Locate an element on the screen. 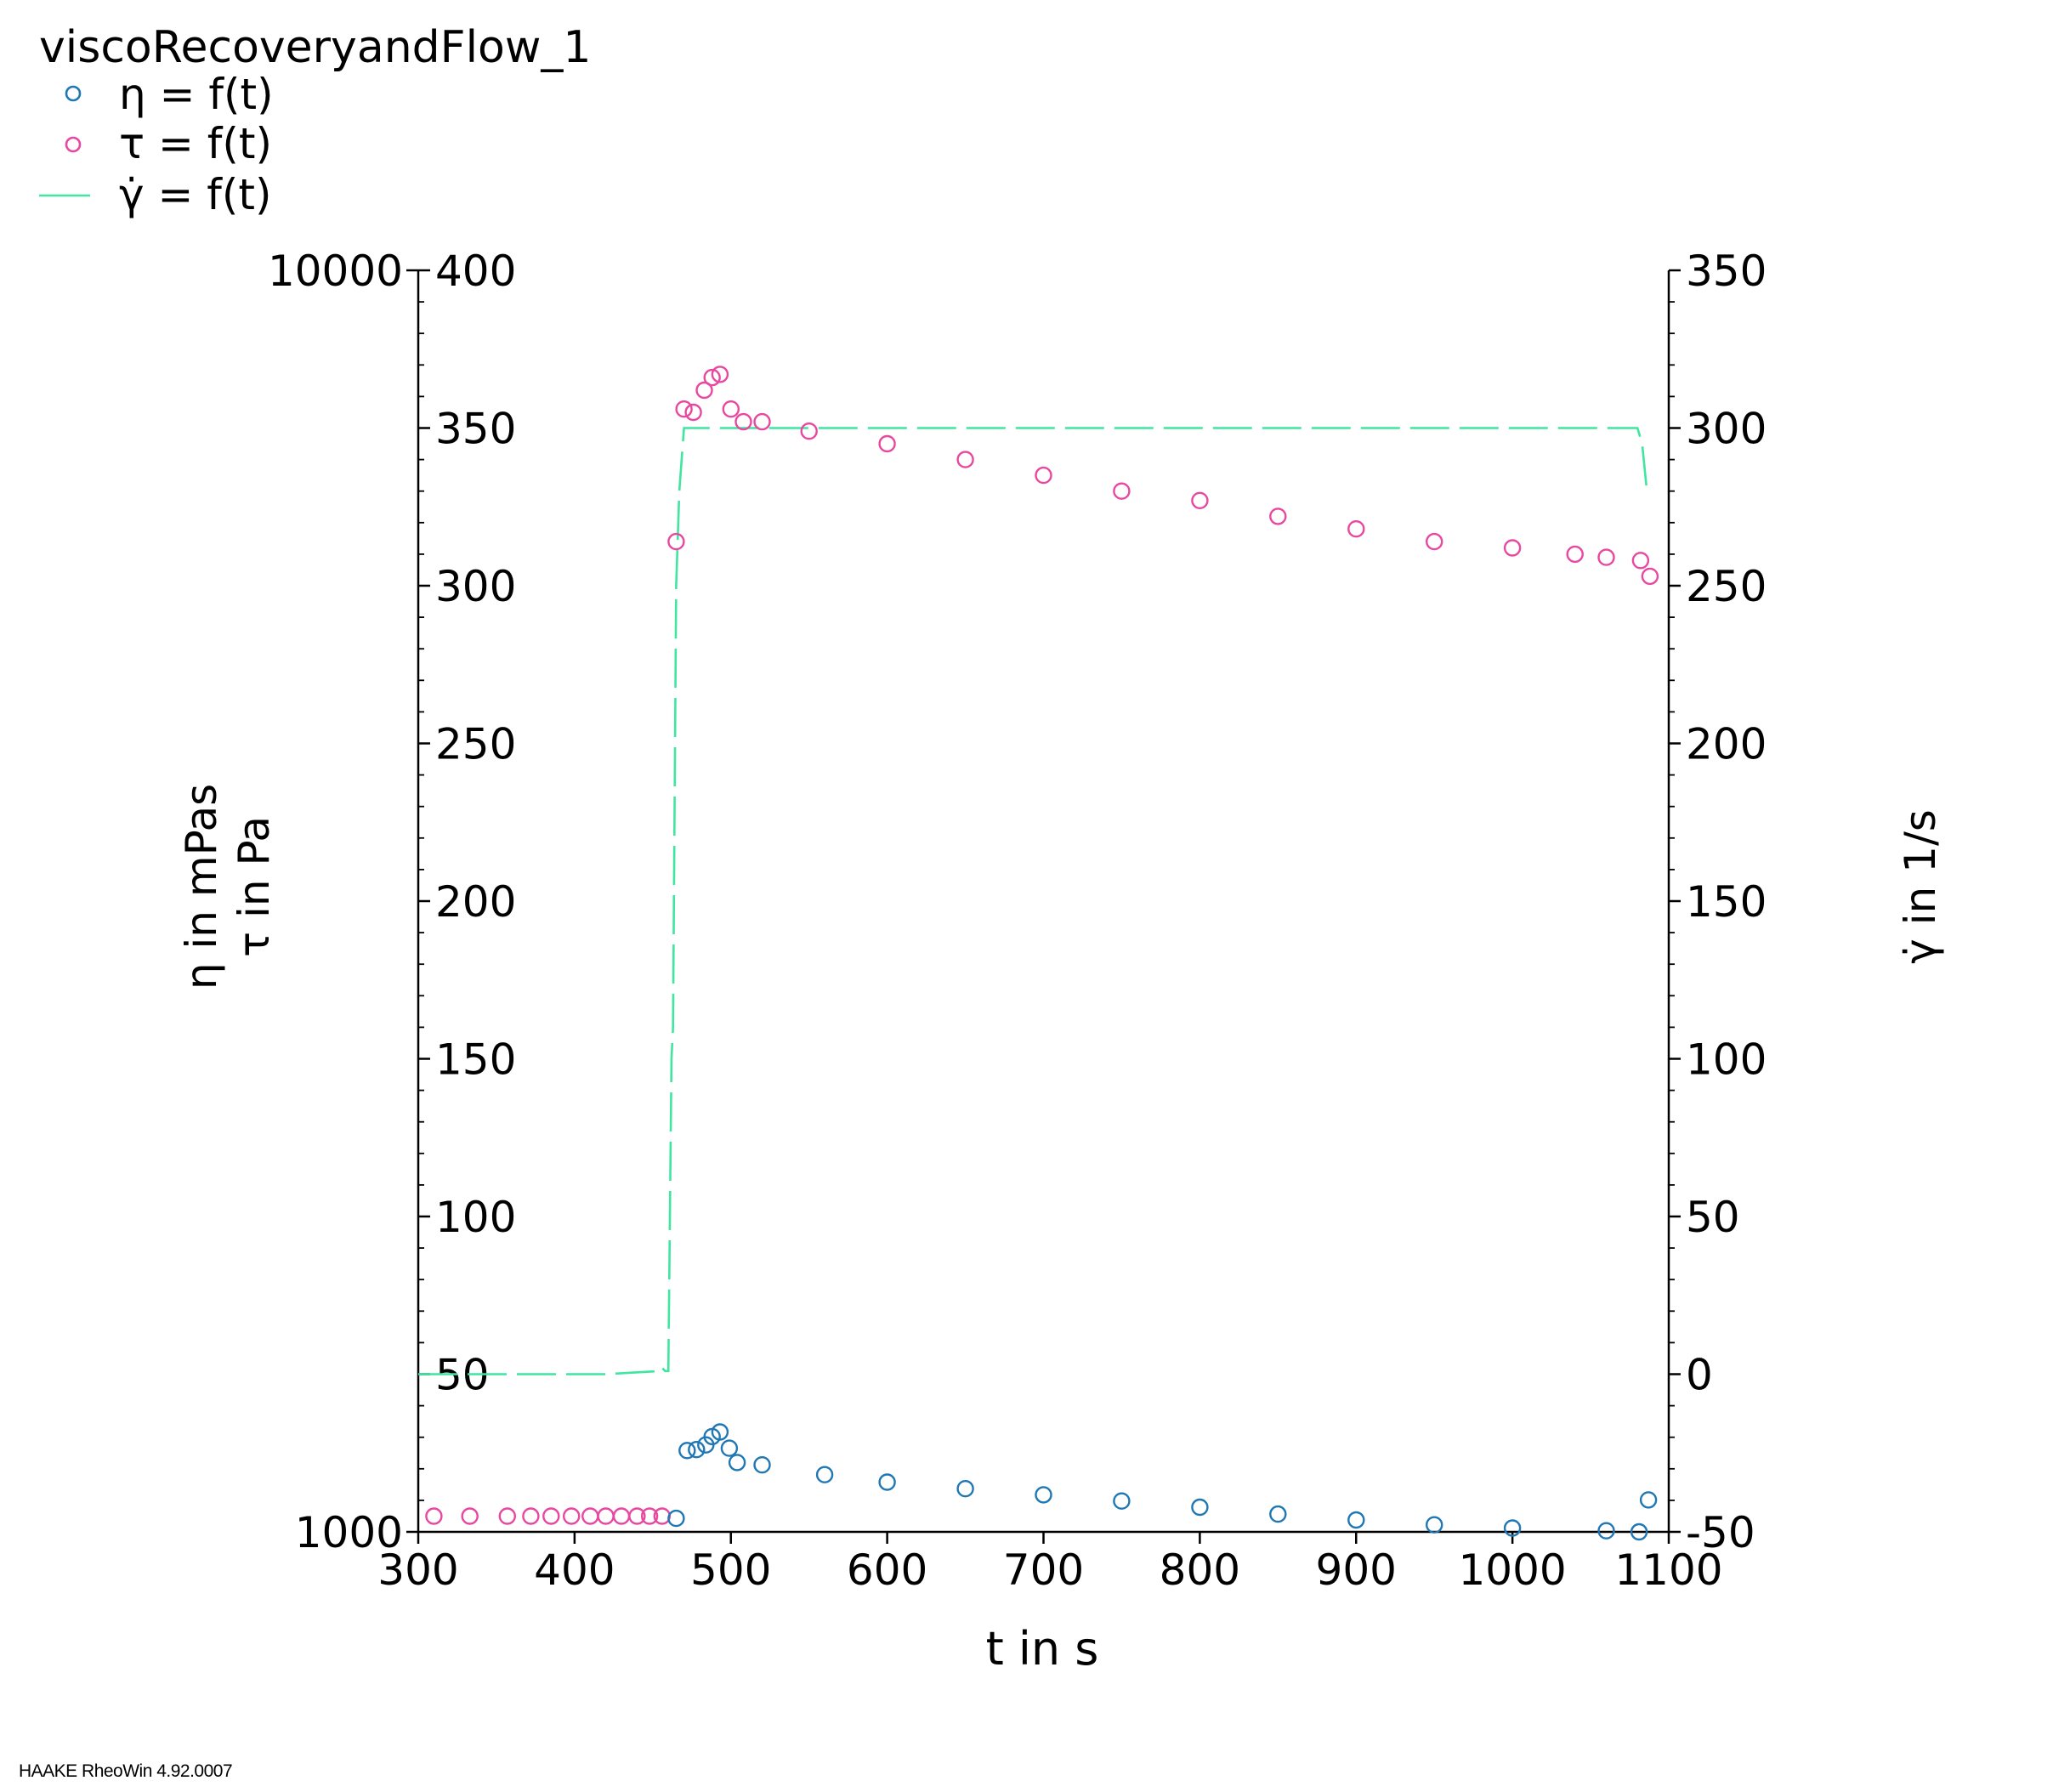 The width and height of the screenshot is (2070, 1792). eta-tick-labels: 1000 10000 is located at coordinates (335, 902).